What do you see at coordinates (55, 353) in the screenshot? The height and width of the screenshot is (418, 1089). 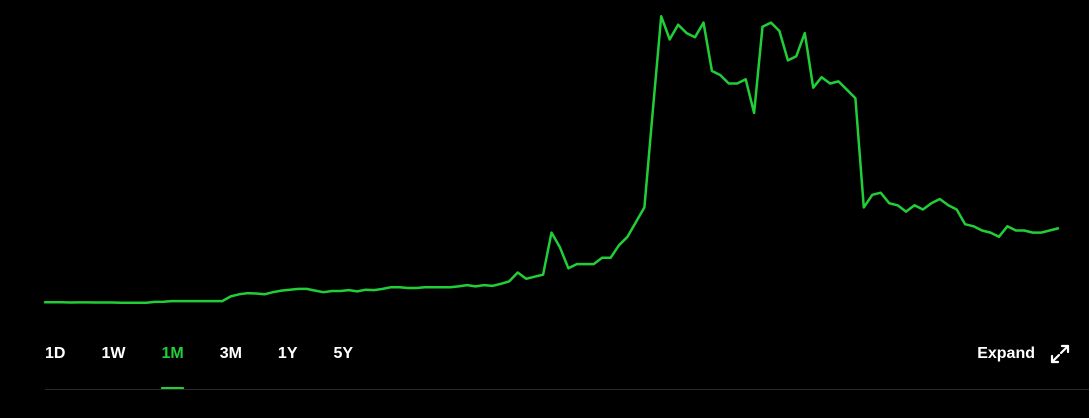 I see `range-tab-1d: 1D` at bounding box center [55, 353].